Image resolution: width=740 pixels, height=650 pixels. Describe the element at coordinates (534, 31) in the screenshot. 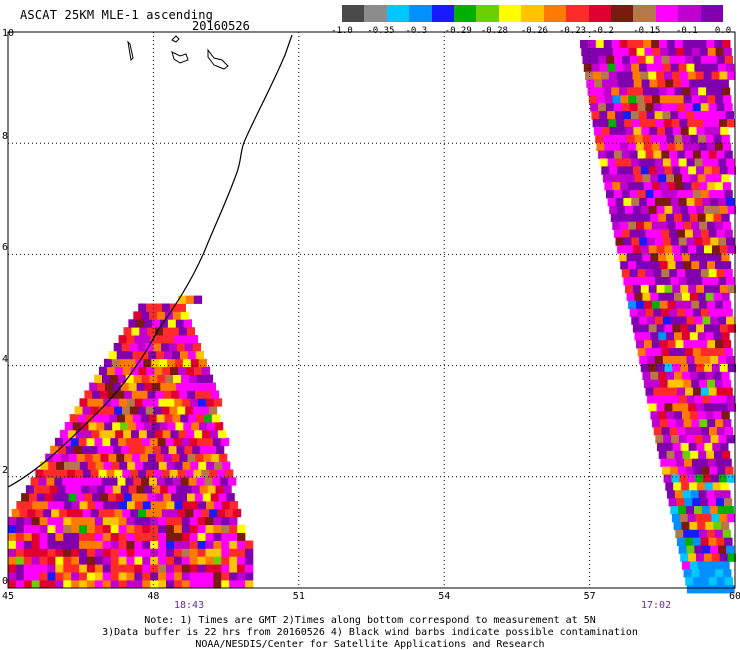

I see `color-scale-label: -0.26` at that location.